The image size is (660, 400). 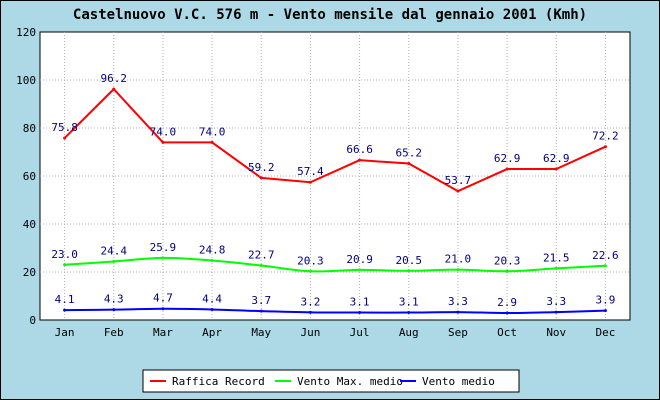 I want to click on x-tick-label: Dec, so click(x=605, y=332).